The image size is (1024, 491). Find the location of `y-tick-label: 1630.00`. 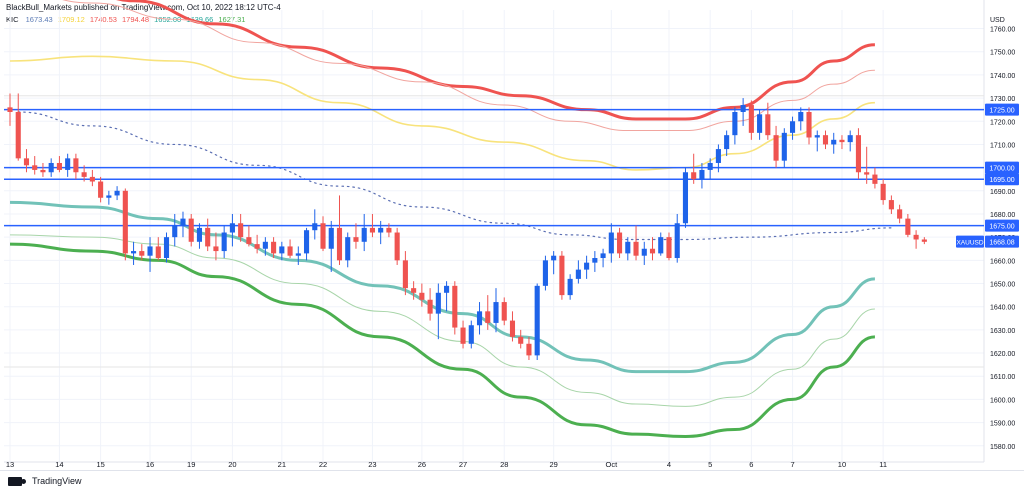

y-tick-label: 1630.00 is located at coordinates (1002, 331).